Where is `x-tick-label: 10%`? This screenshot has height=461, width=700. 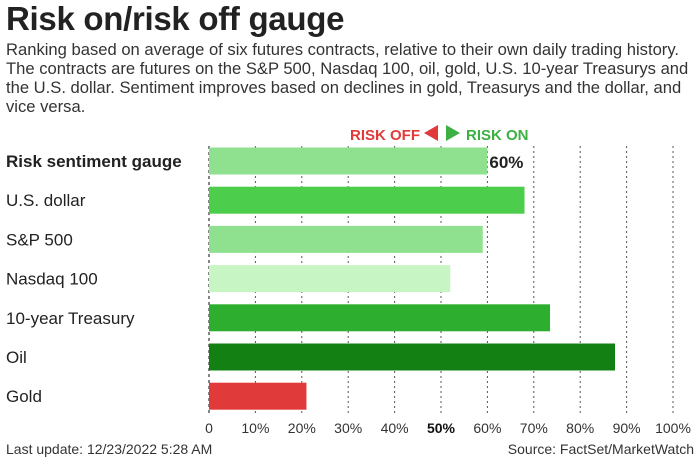 x-tick-label: 10% is located at coordinates (255, 428).